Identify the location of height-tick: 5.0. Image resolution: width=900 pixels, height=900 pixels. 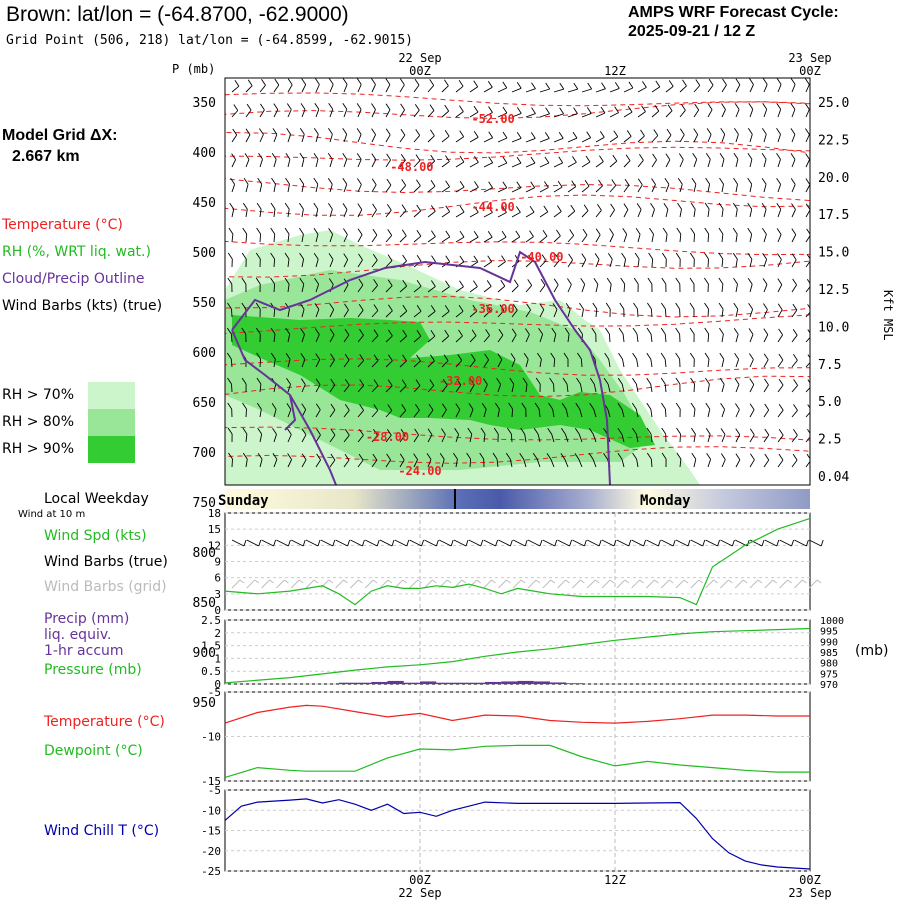
(829, 402).